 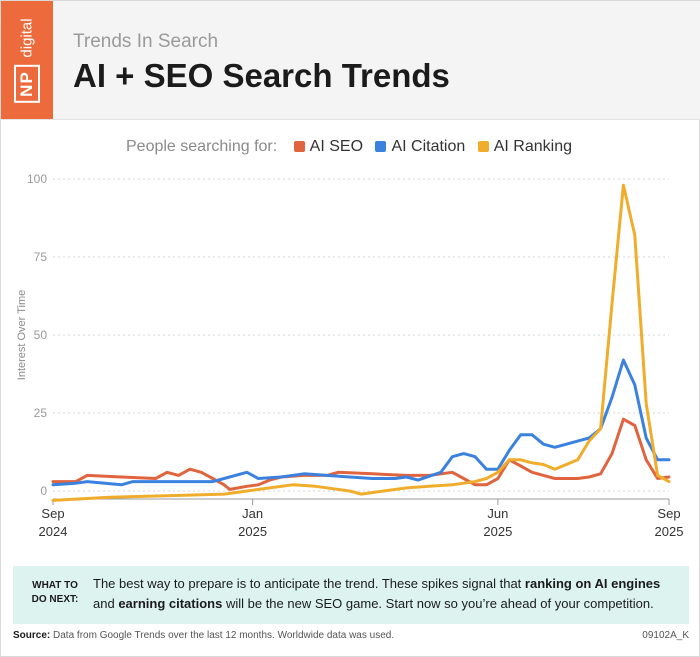 I want to click on legend-item-ai-citation: AI Citation, so click(x=420, y=147).